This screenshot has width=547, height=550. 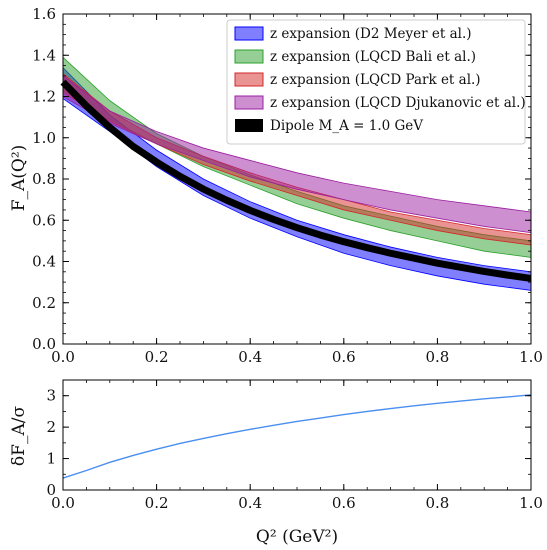 What do you see at coordinates (44, 55) in the screenshot?
I see `top-y-tick-label: 1.4` at bounding box center [44, 55].